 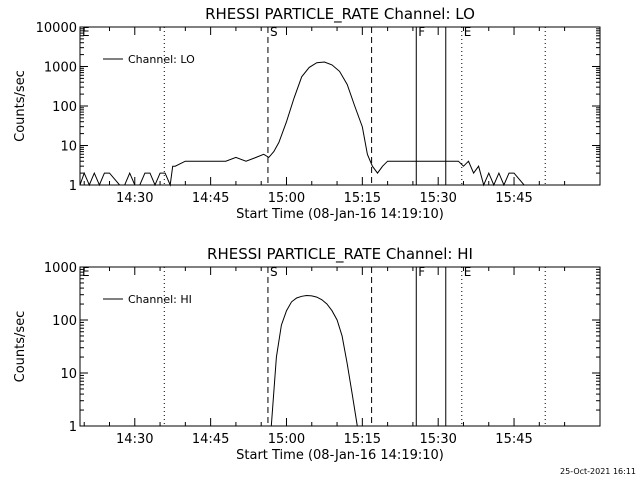 I want to click on series-line, so click(x=314, y=360).